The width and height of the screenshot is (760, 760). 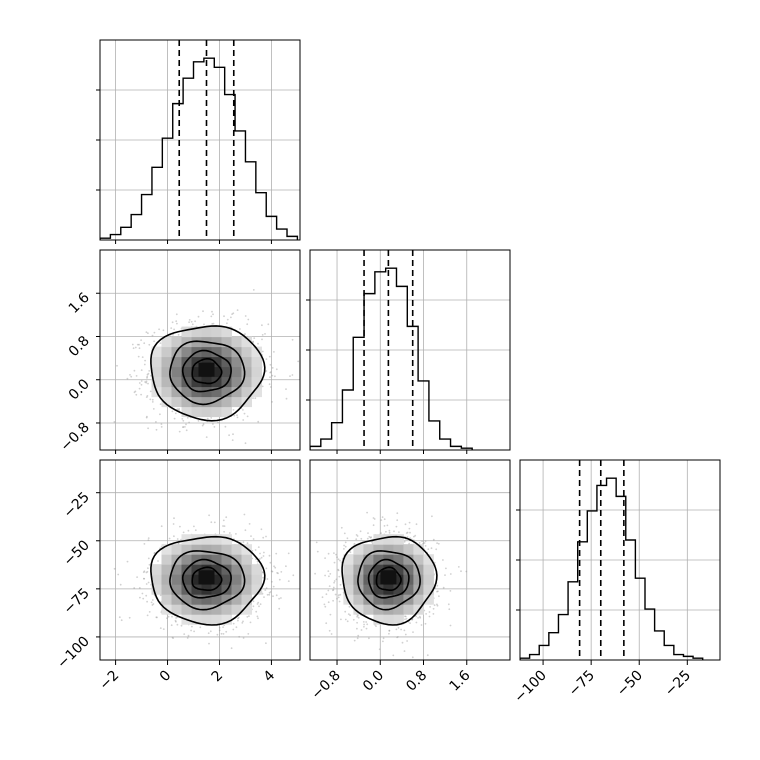 I want to click on panel-frame, so click(x=200, y=560).